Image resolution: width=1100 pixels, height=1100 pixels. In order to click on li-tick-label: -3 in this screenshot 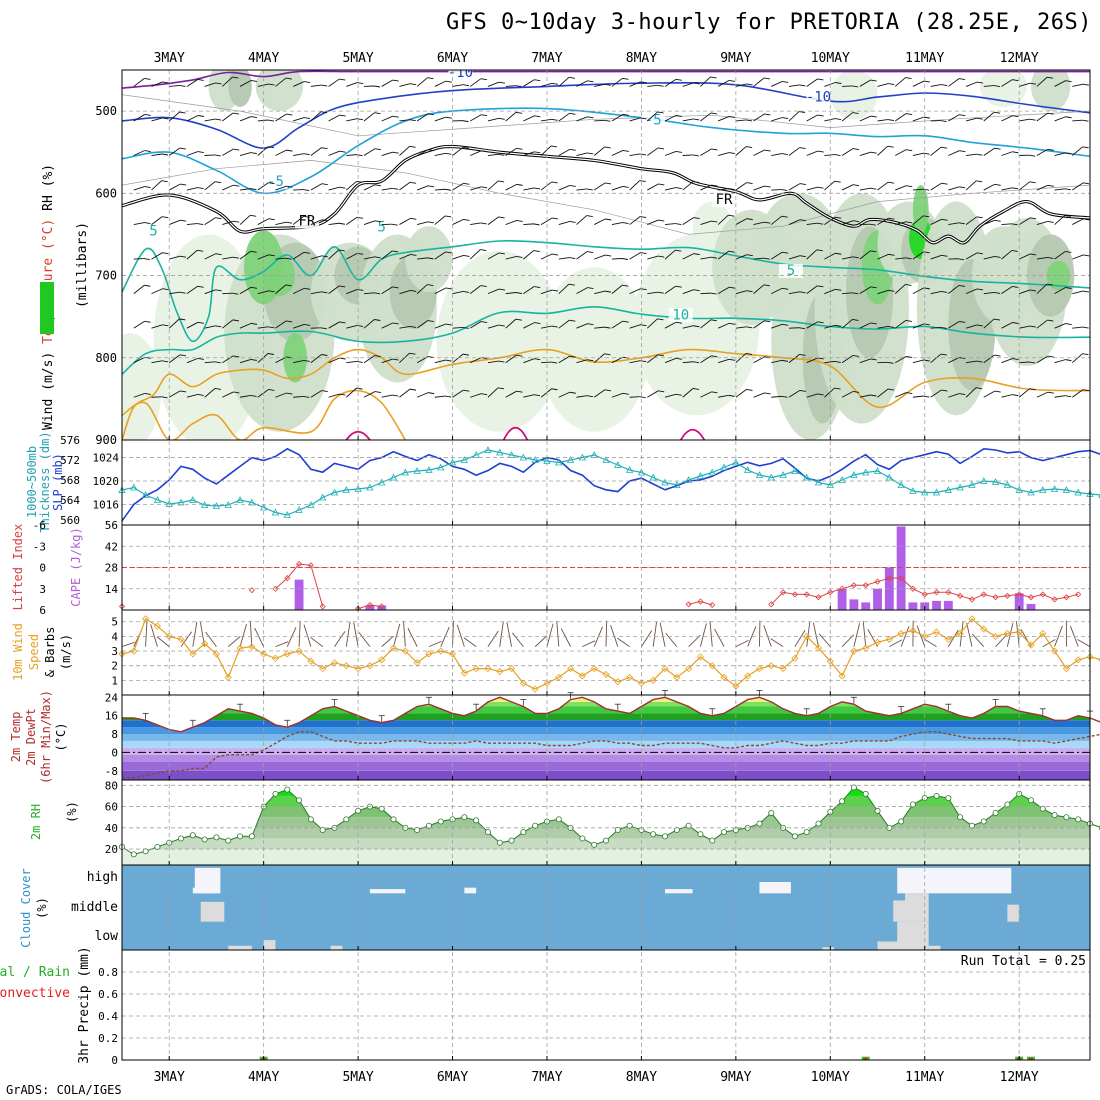, I will do `click(39, 546)`.